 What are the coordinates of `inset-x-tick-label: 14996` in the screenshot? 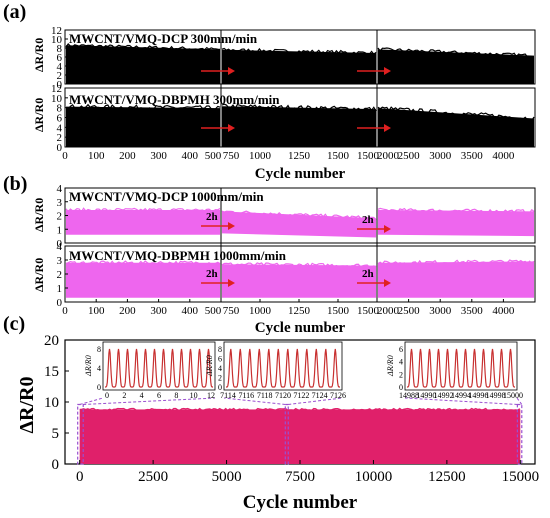 It's located at (478, 395).